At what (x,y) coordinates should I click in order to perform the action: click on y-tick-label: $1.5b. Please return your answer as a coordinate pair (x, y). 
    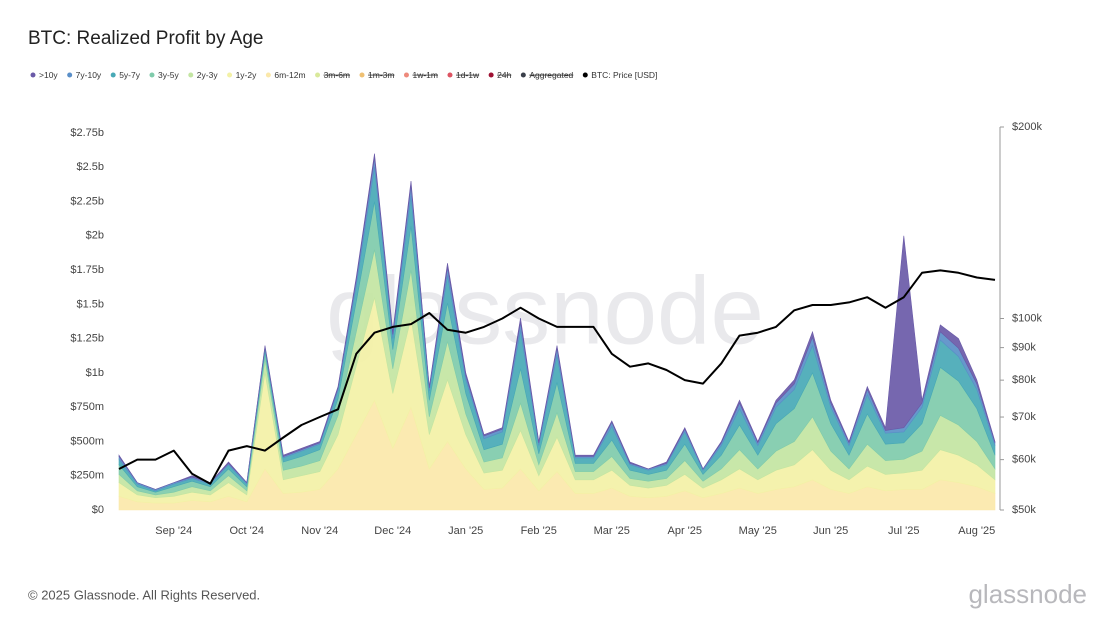
    Looking at the image, I should click on (90, 304).